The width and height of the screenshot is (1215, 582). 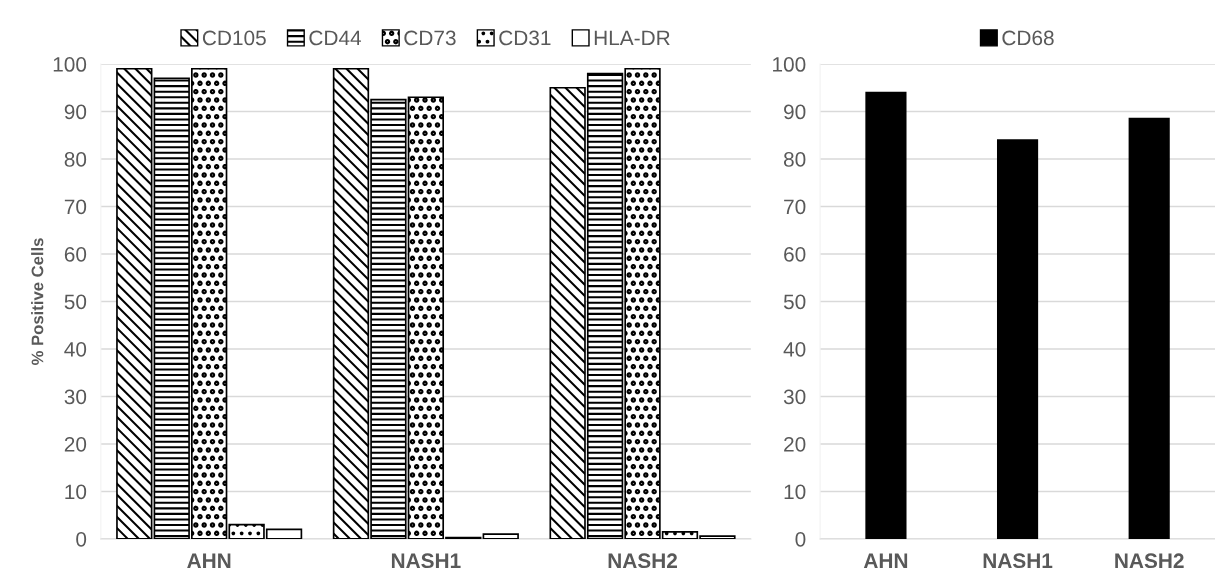 What do you see at coordinates (430, 38) in the screenshot?
I see `legend-label: CD73` at bounding box center [430, 38].